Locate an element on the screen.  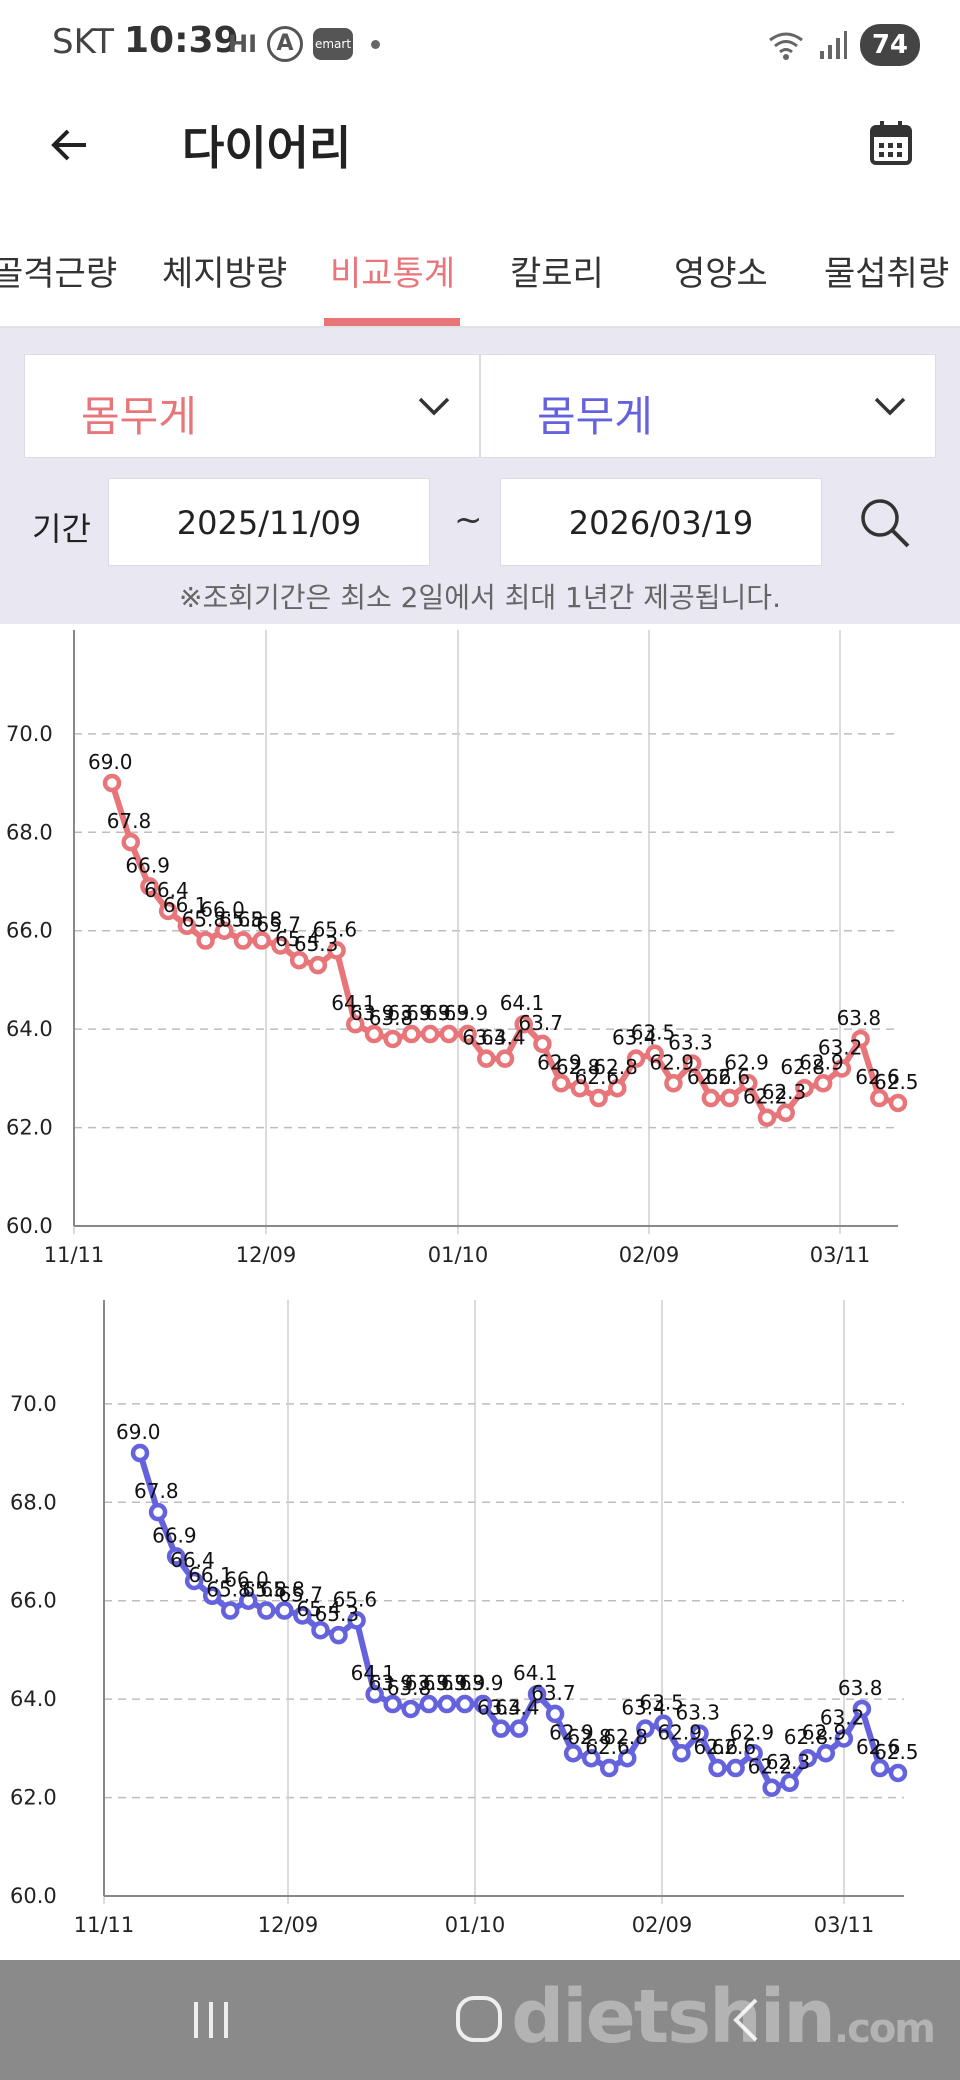
data-label: 69.0 is located at coordinates (110, 762).